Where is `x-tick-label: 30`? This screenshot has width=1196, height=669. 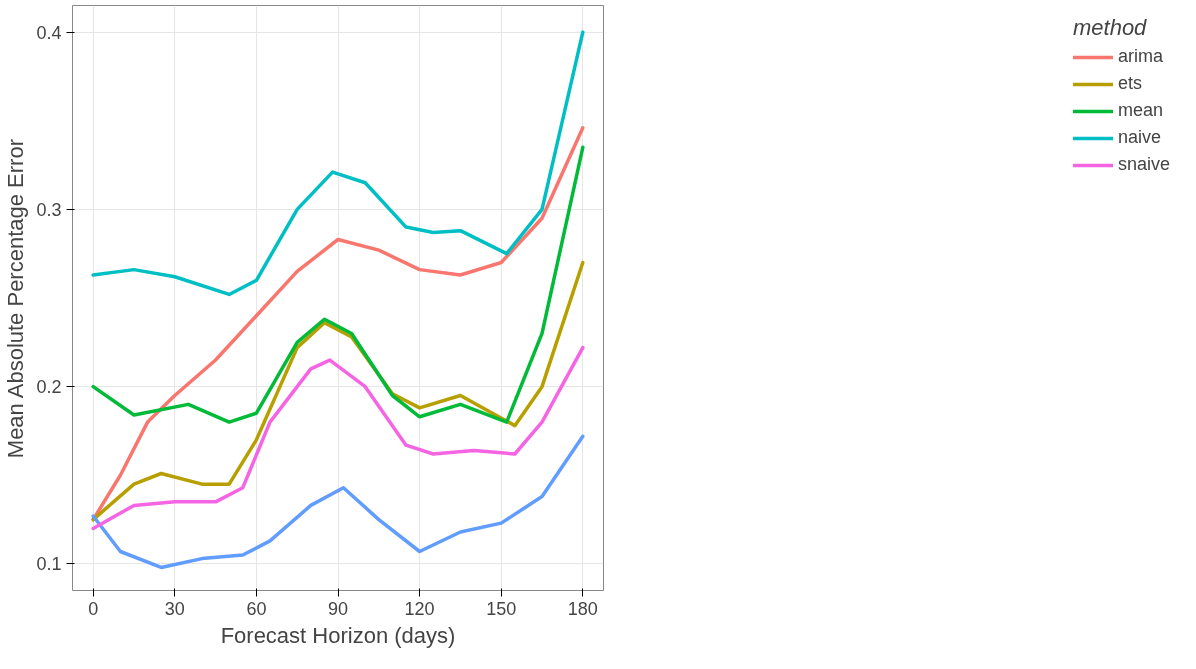
x-tick-label: 30 is located at coordinates (174, 608).